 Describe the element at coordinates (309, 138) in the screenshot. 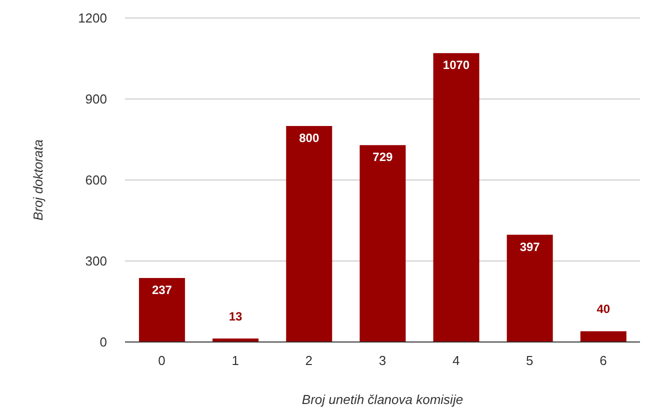

I see `data-label: 800` at that location.